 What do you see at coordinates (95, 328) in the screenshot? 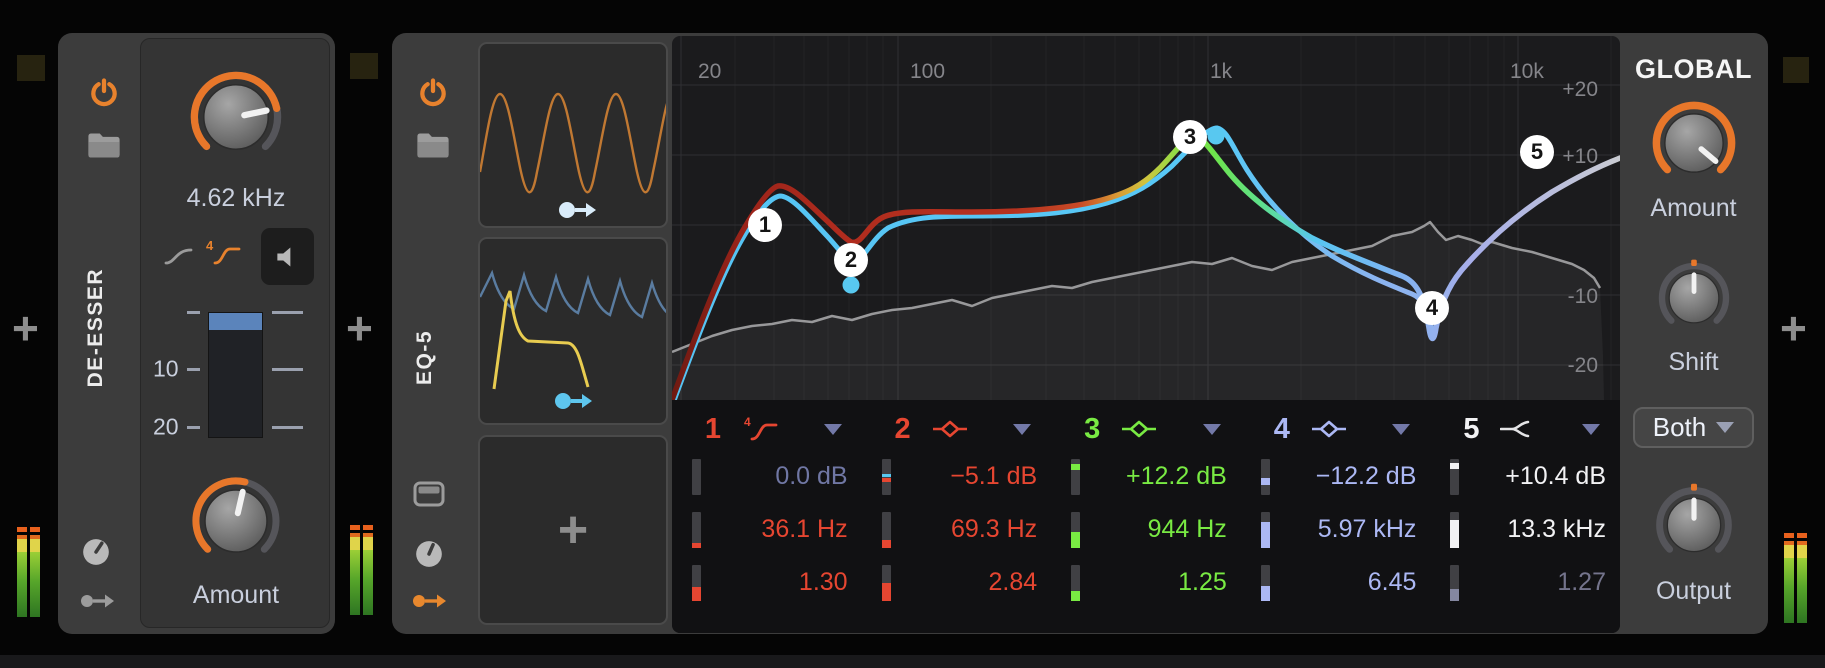
I see `device-title: DE-ESSER` at bounding box center [95, 328].